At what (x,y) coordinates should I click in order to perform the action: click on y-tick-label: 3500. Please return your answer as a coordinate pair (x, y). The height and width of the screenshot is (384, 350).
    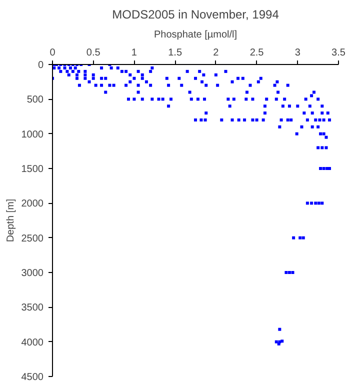
    Looking at the image, I should click on (32, 308).